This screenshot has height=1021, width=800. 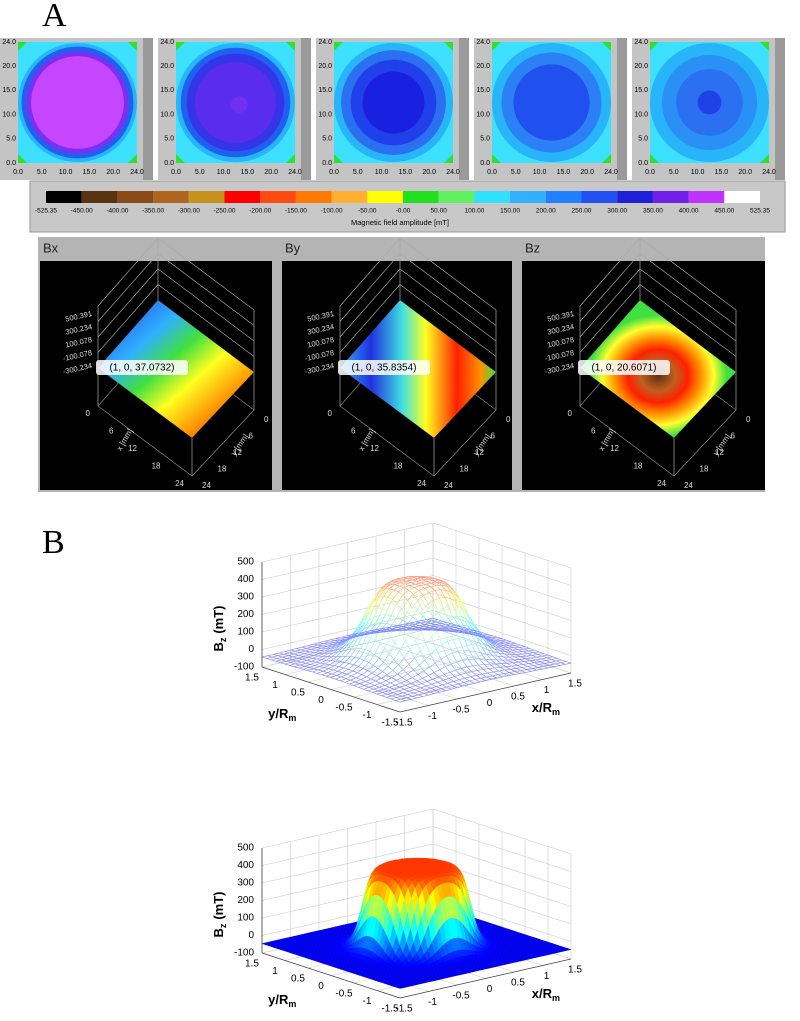 I want to click on y-tick-label: 10.0, so click(x=483, y=114).